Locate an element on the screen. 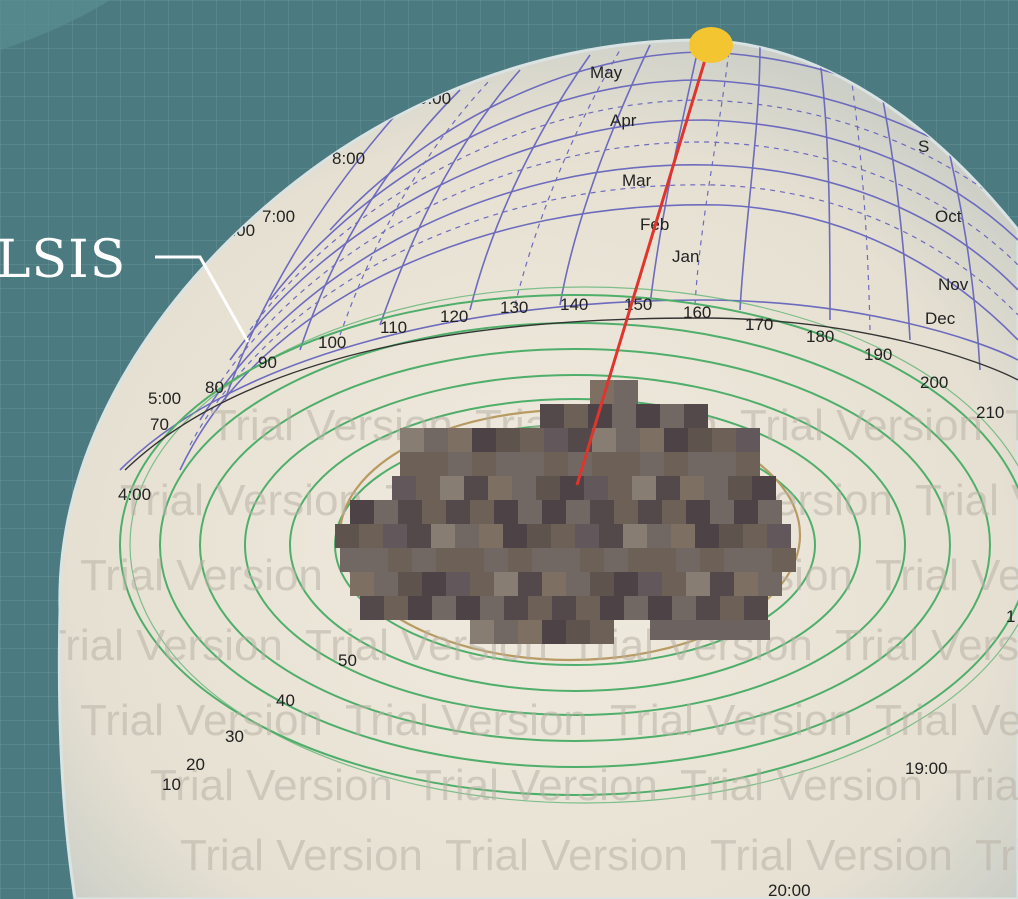 This screenshot has width=1018, height=899. callout-label: LSIS is located at coordinates (63, 260).